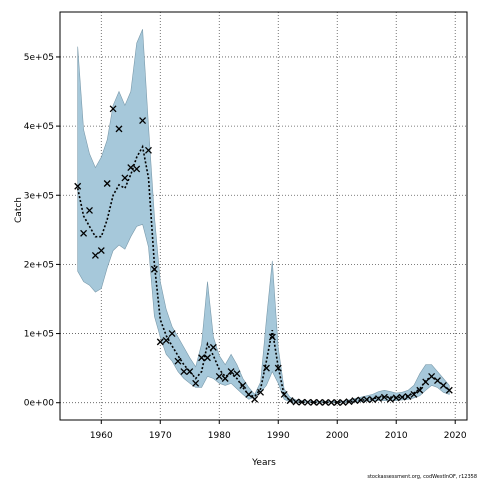 The image size is (480, 484). What do you see at coordinates (278, 430) in the screenshot?
I see `x-axis: 1960 1970 1980 1990 2000 2010 2020` at bounding box center [278, 430].